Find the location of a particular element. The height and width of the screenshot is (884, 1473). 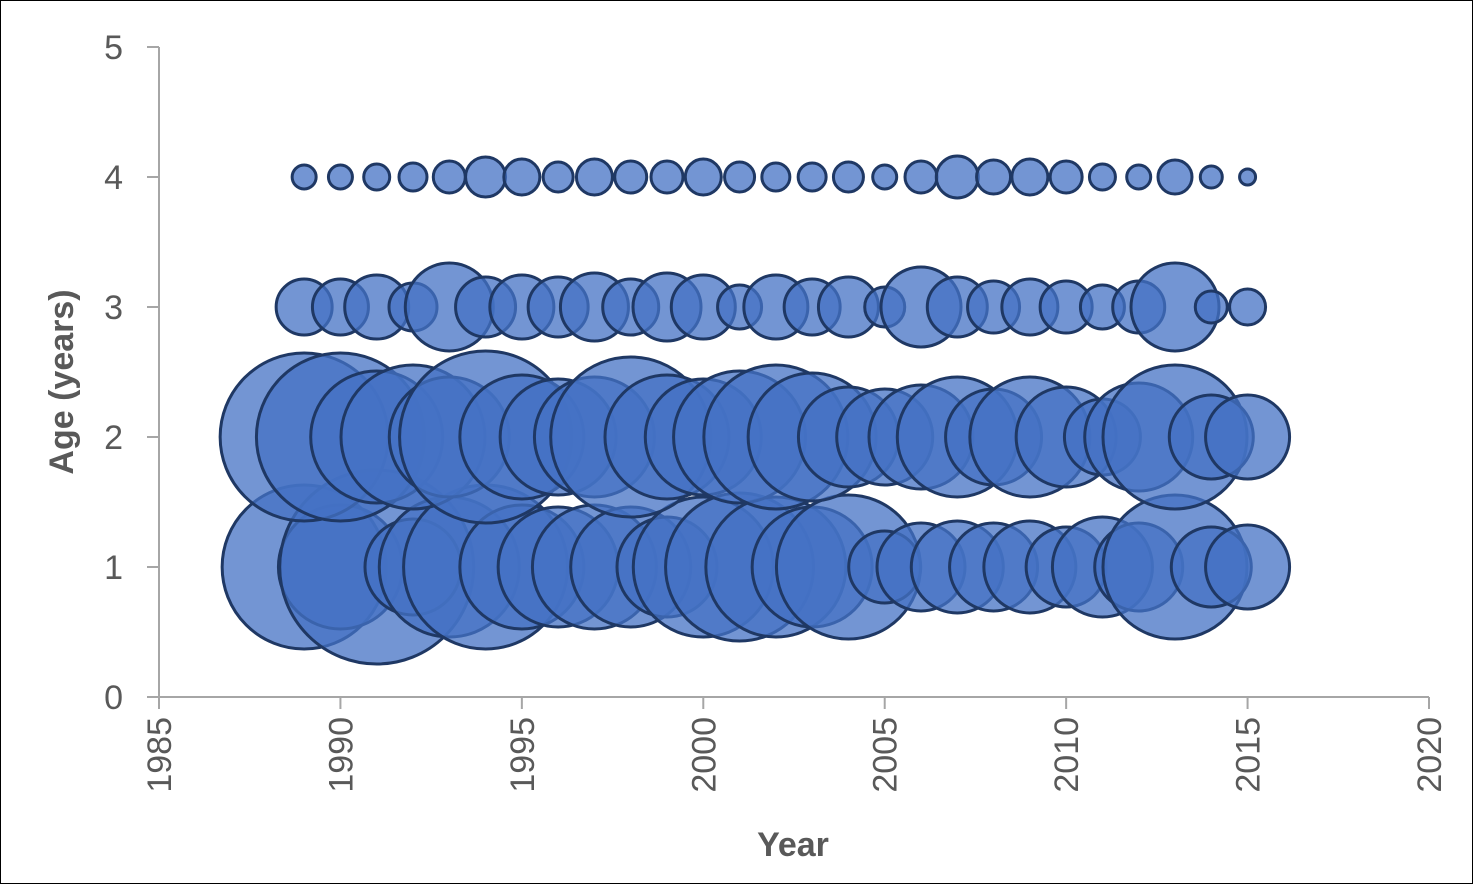

y-tick-label: 0 is located at coordinates (113, 698).